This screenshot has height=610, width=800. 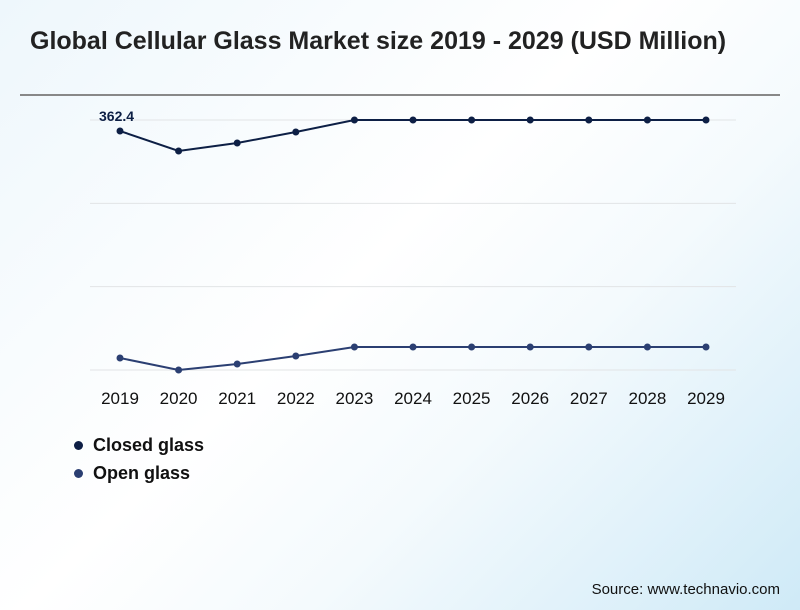 I want to click on x-tick-label: 2025, so click(x=472, y=398).